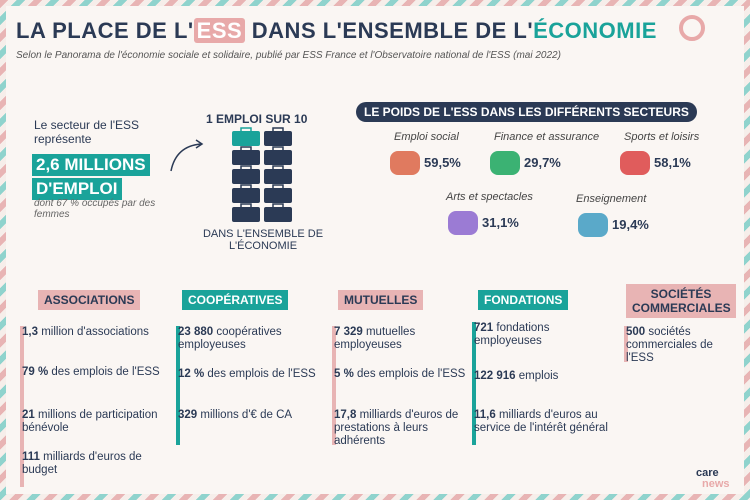  What do you see at coordinates (630, 224) in the screenshot?
I see `sector-value: 19,4%` at bounding box center [630, 224].